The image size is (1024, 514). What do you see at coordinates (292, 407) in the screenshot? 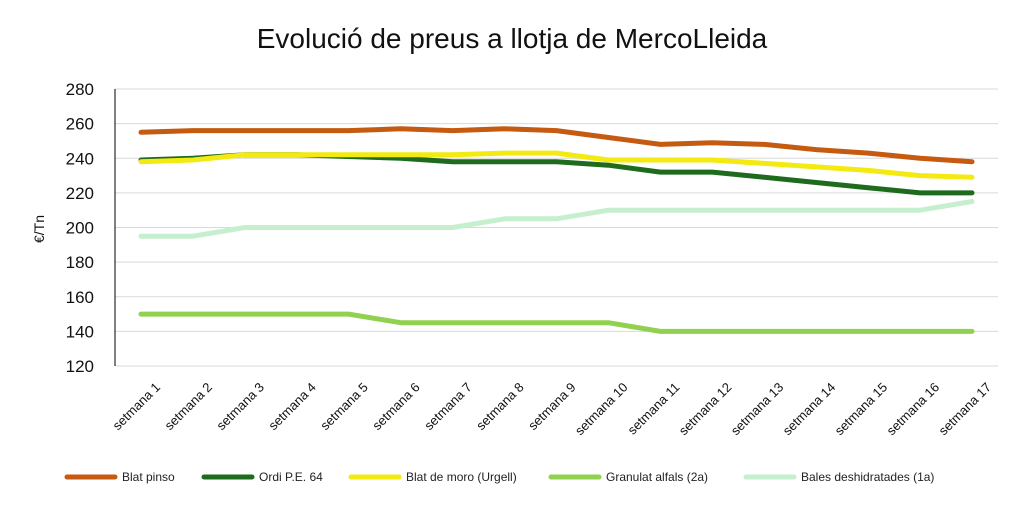
I see `x-tick-label: setmana 4` at bounding box center [292, 407].